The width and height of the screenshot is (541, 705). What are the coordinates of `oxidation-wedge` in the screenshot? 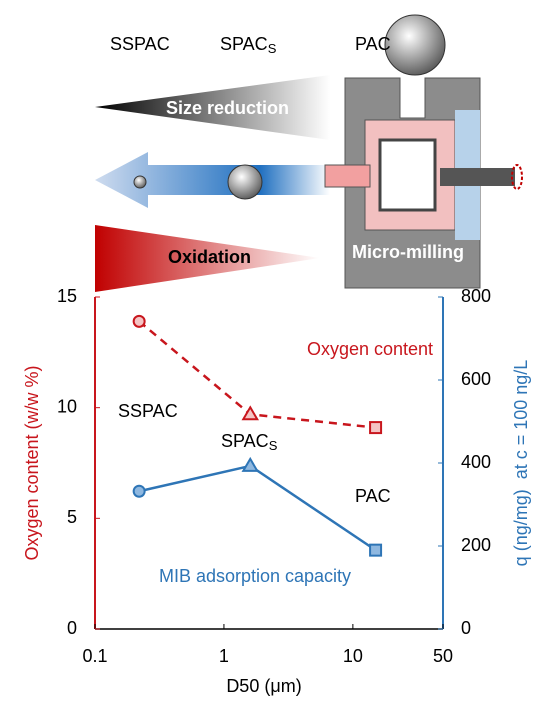 It's located at (207, 258).